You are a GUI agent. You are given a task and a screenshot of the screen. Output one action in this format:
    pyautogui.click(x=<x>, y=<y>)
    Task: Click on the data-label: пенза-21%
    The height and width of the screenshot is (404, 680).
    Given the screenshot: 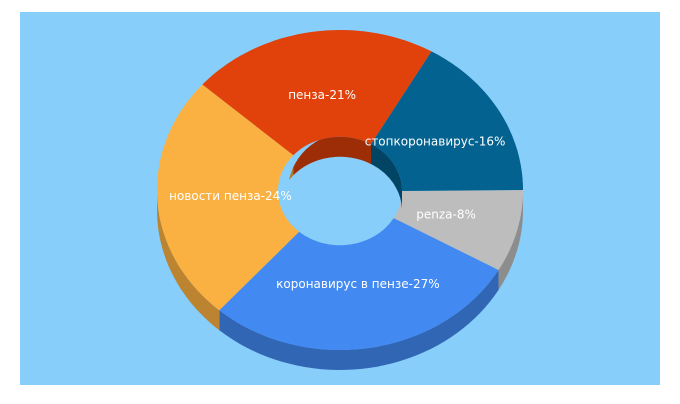 What is the action you would take?
    pyautogui.click(x=322, y=95)
    